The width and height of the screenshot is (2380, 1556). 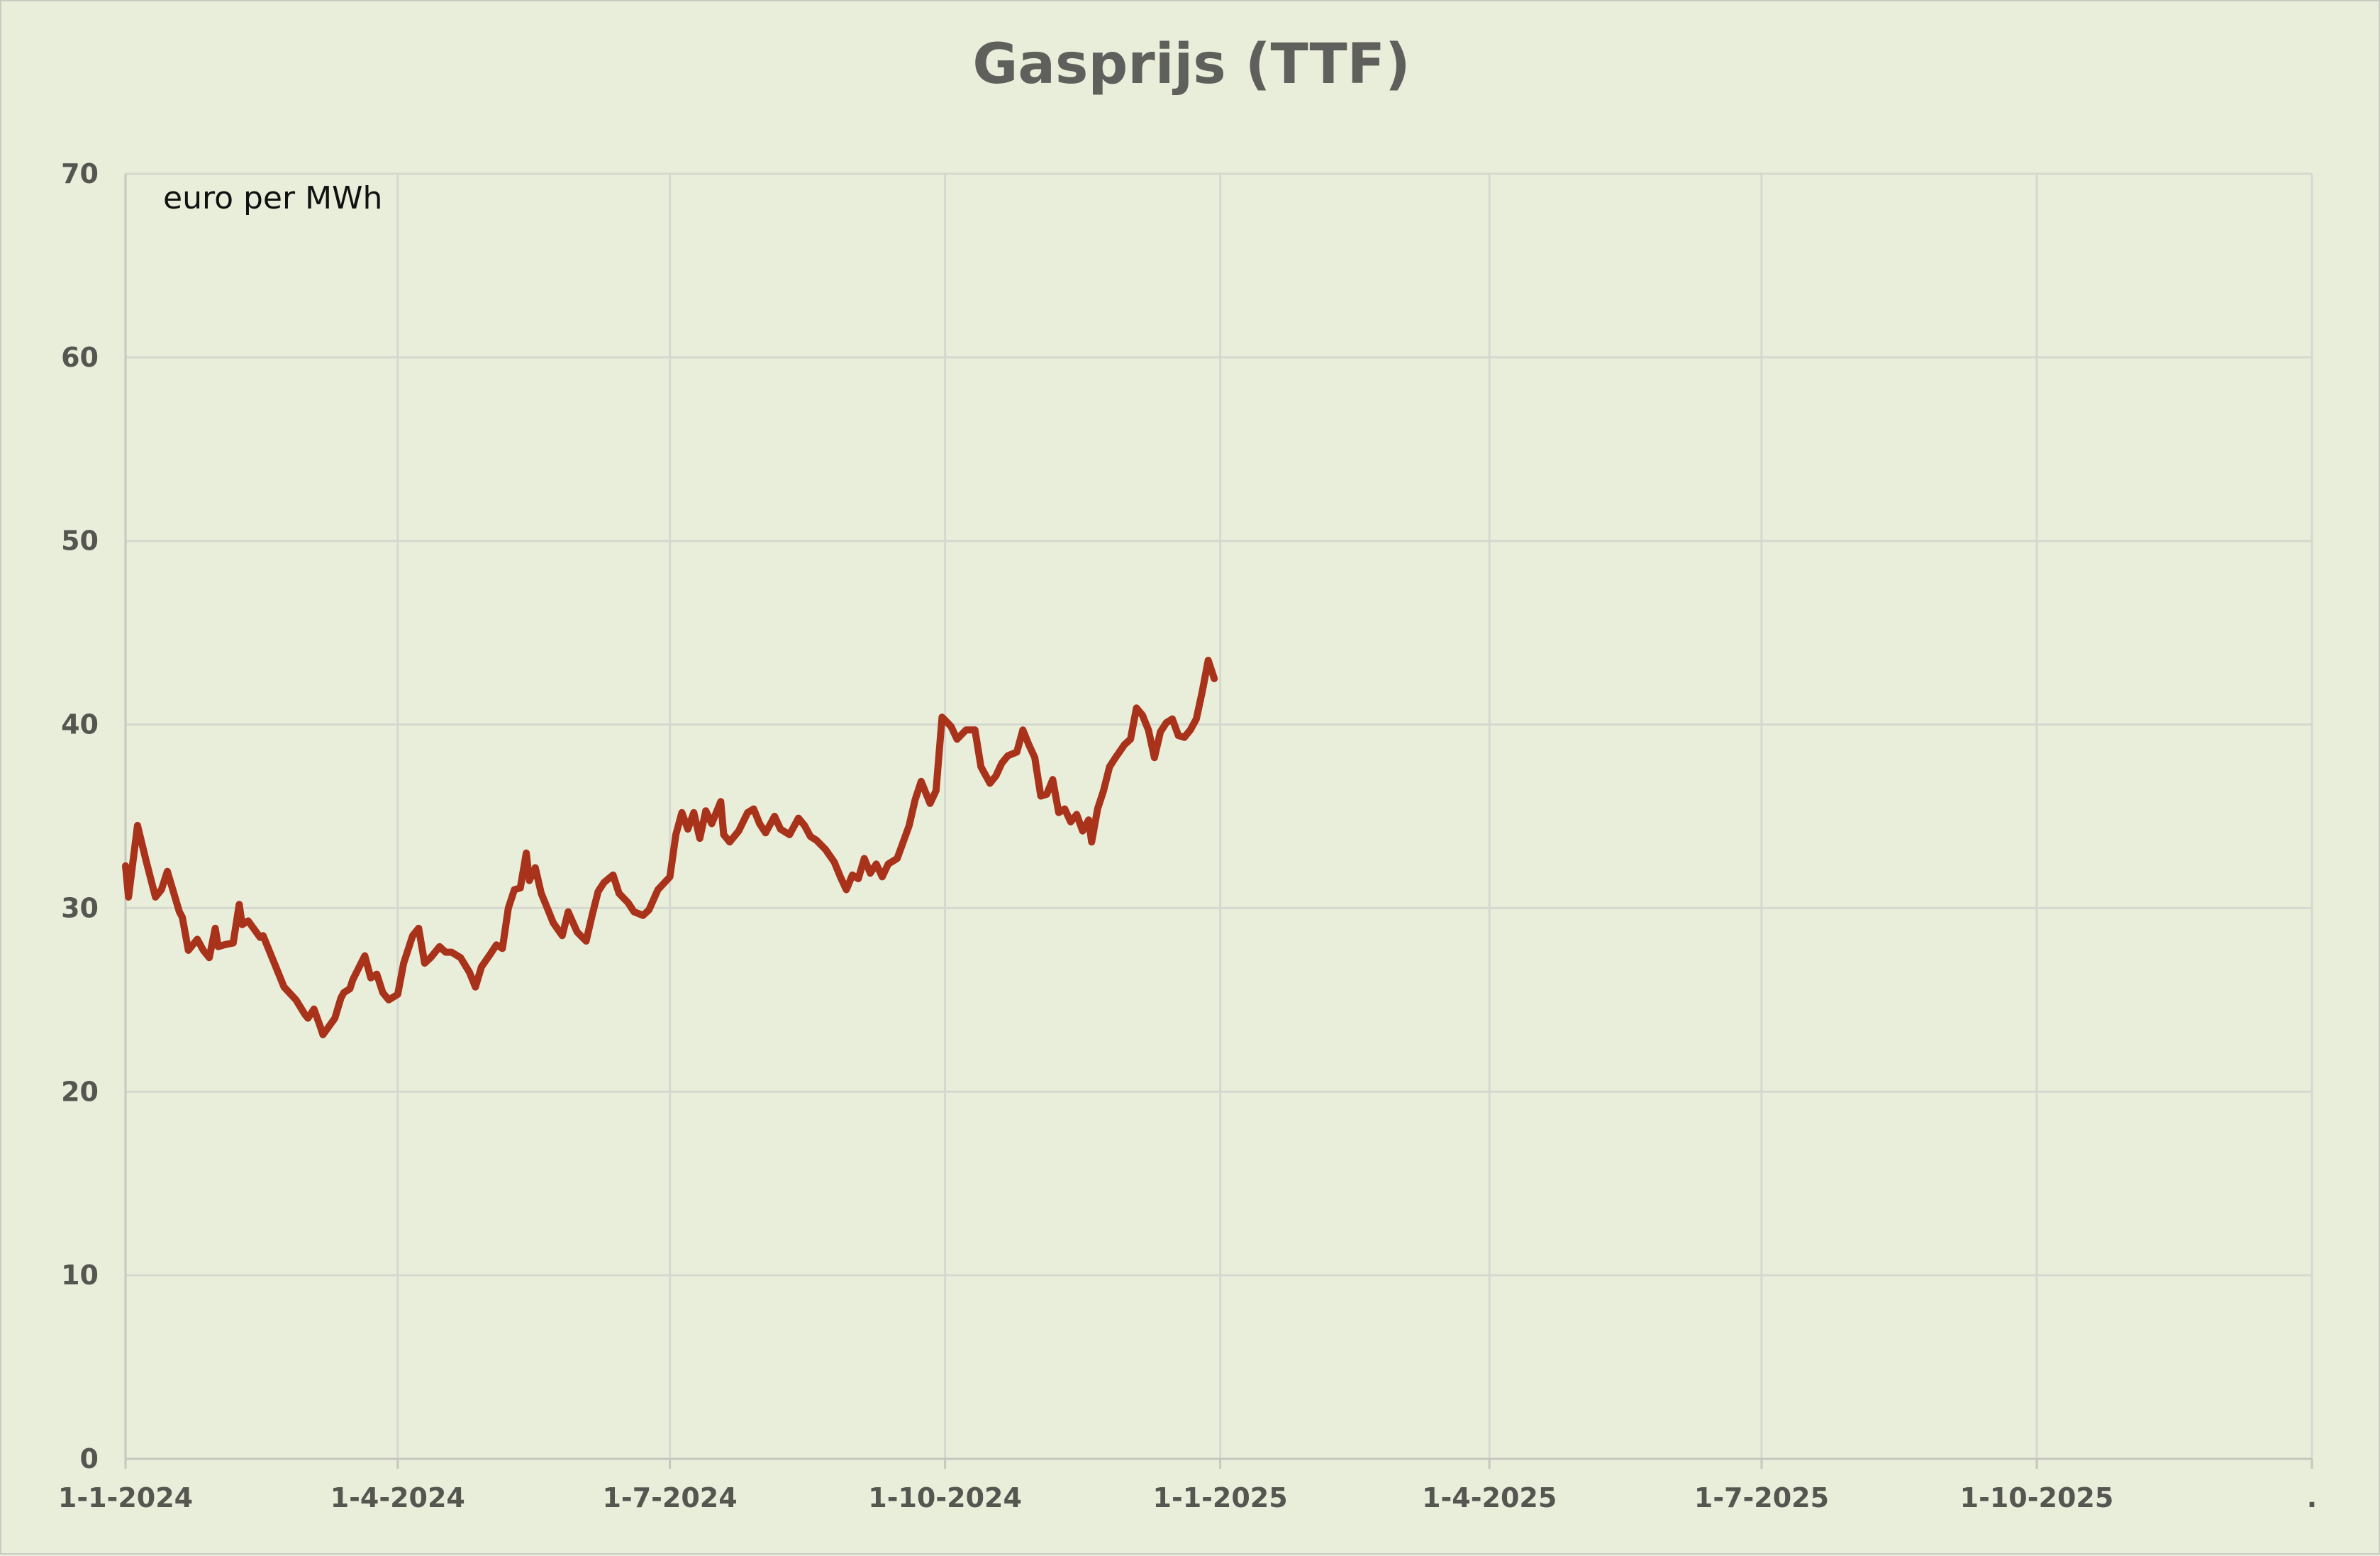 What do you see at coordinates (1762, 1497) in the screenshot?
I see `x-tick-label: 1-7-2025` at bounding box center [1762, 1497].